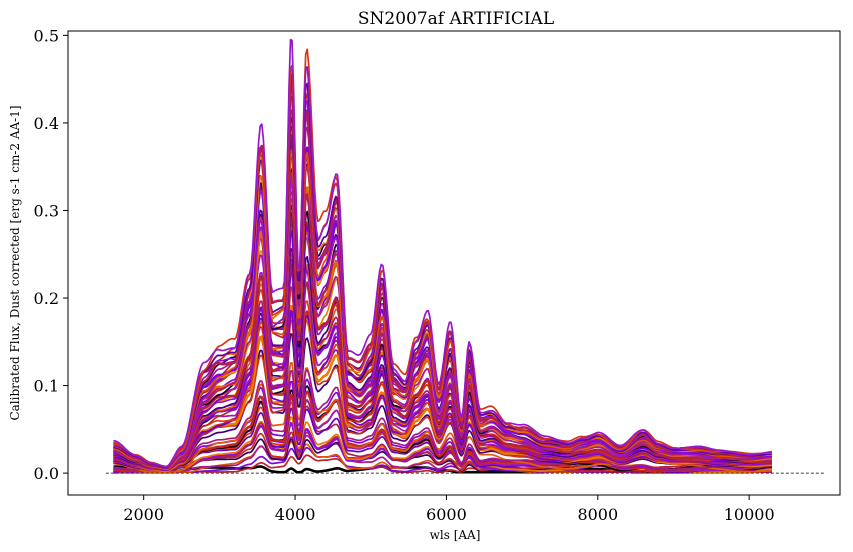  What do you see at coordinates (295, 514) in the screenshot?
I see `x-tick-label: 4000` at bounding box center [295, 514].